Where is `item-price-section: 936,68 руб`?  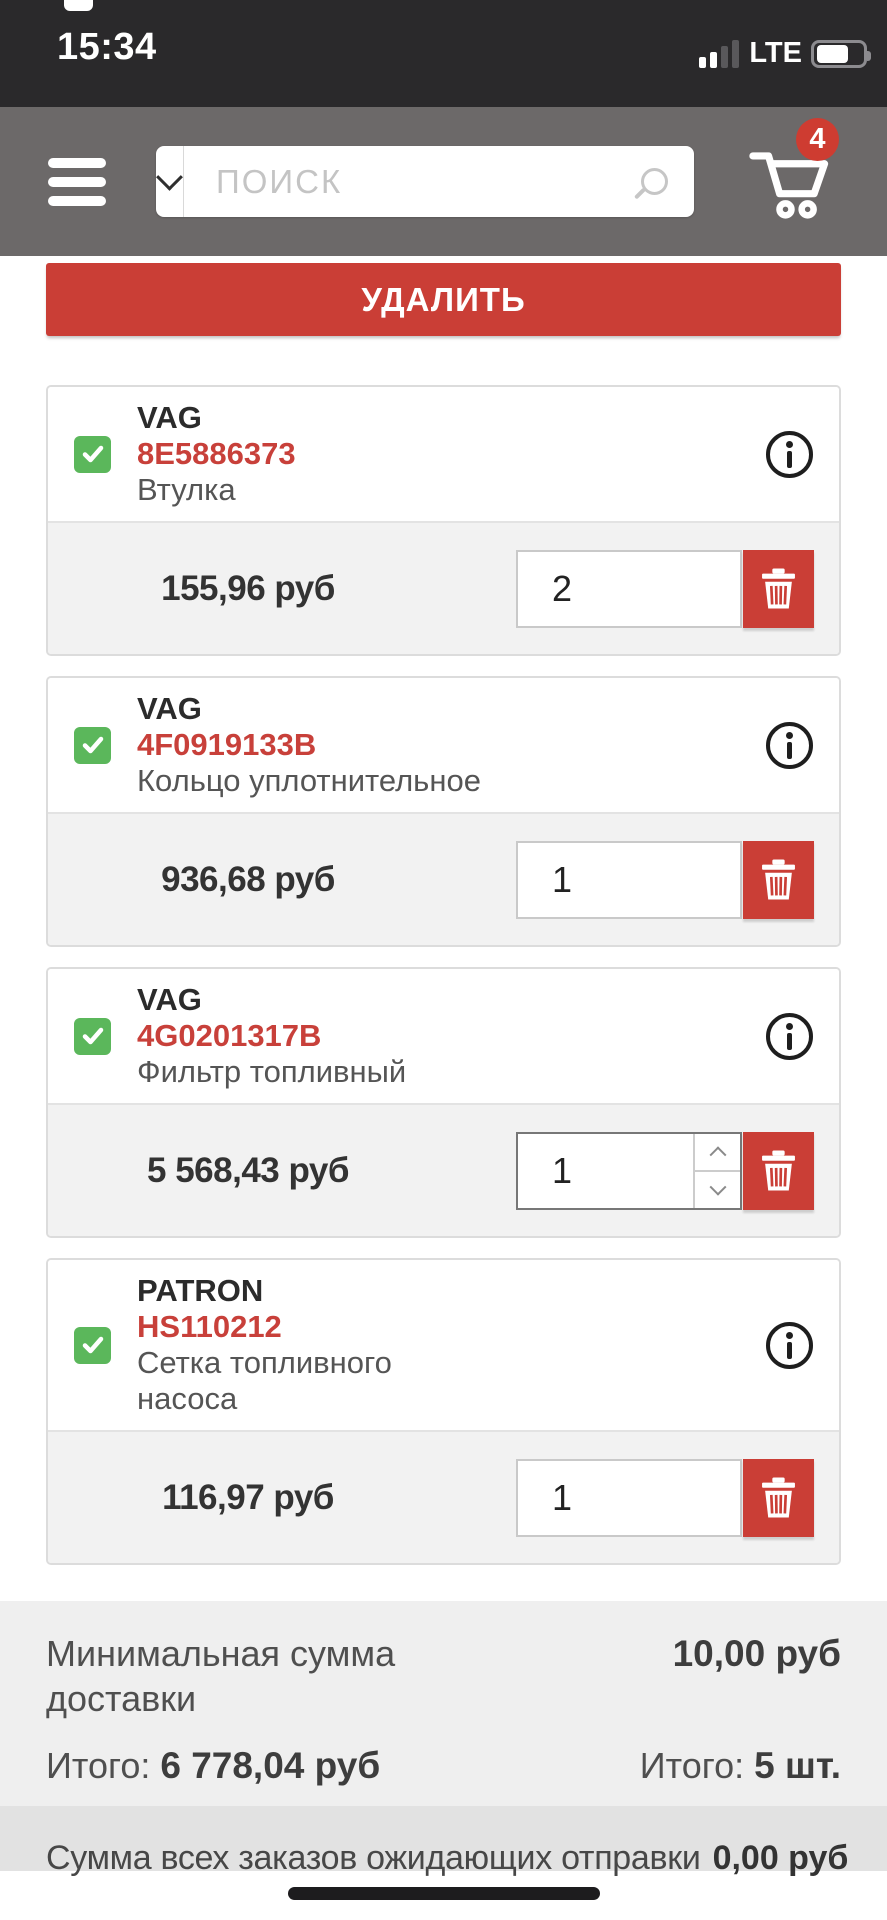
item-price-section: 936,68 руб is located at coordinates (443, 878).